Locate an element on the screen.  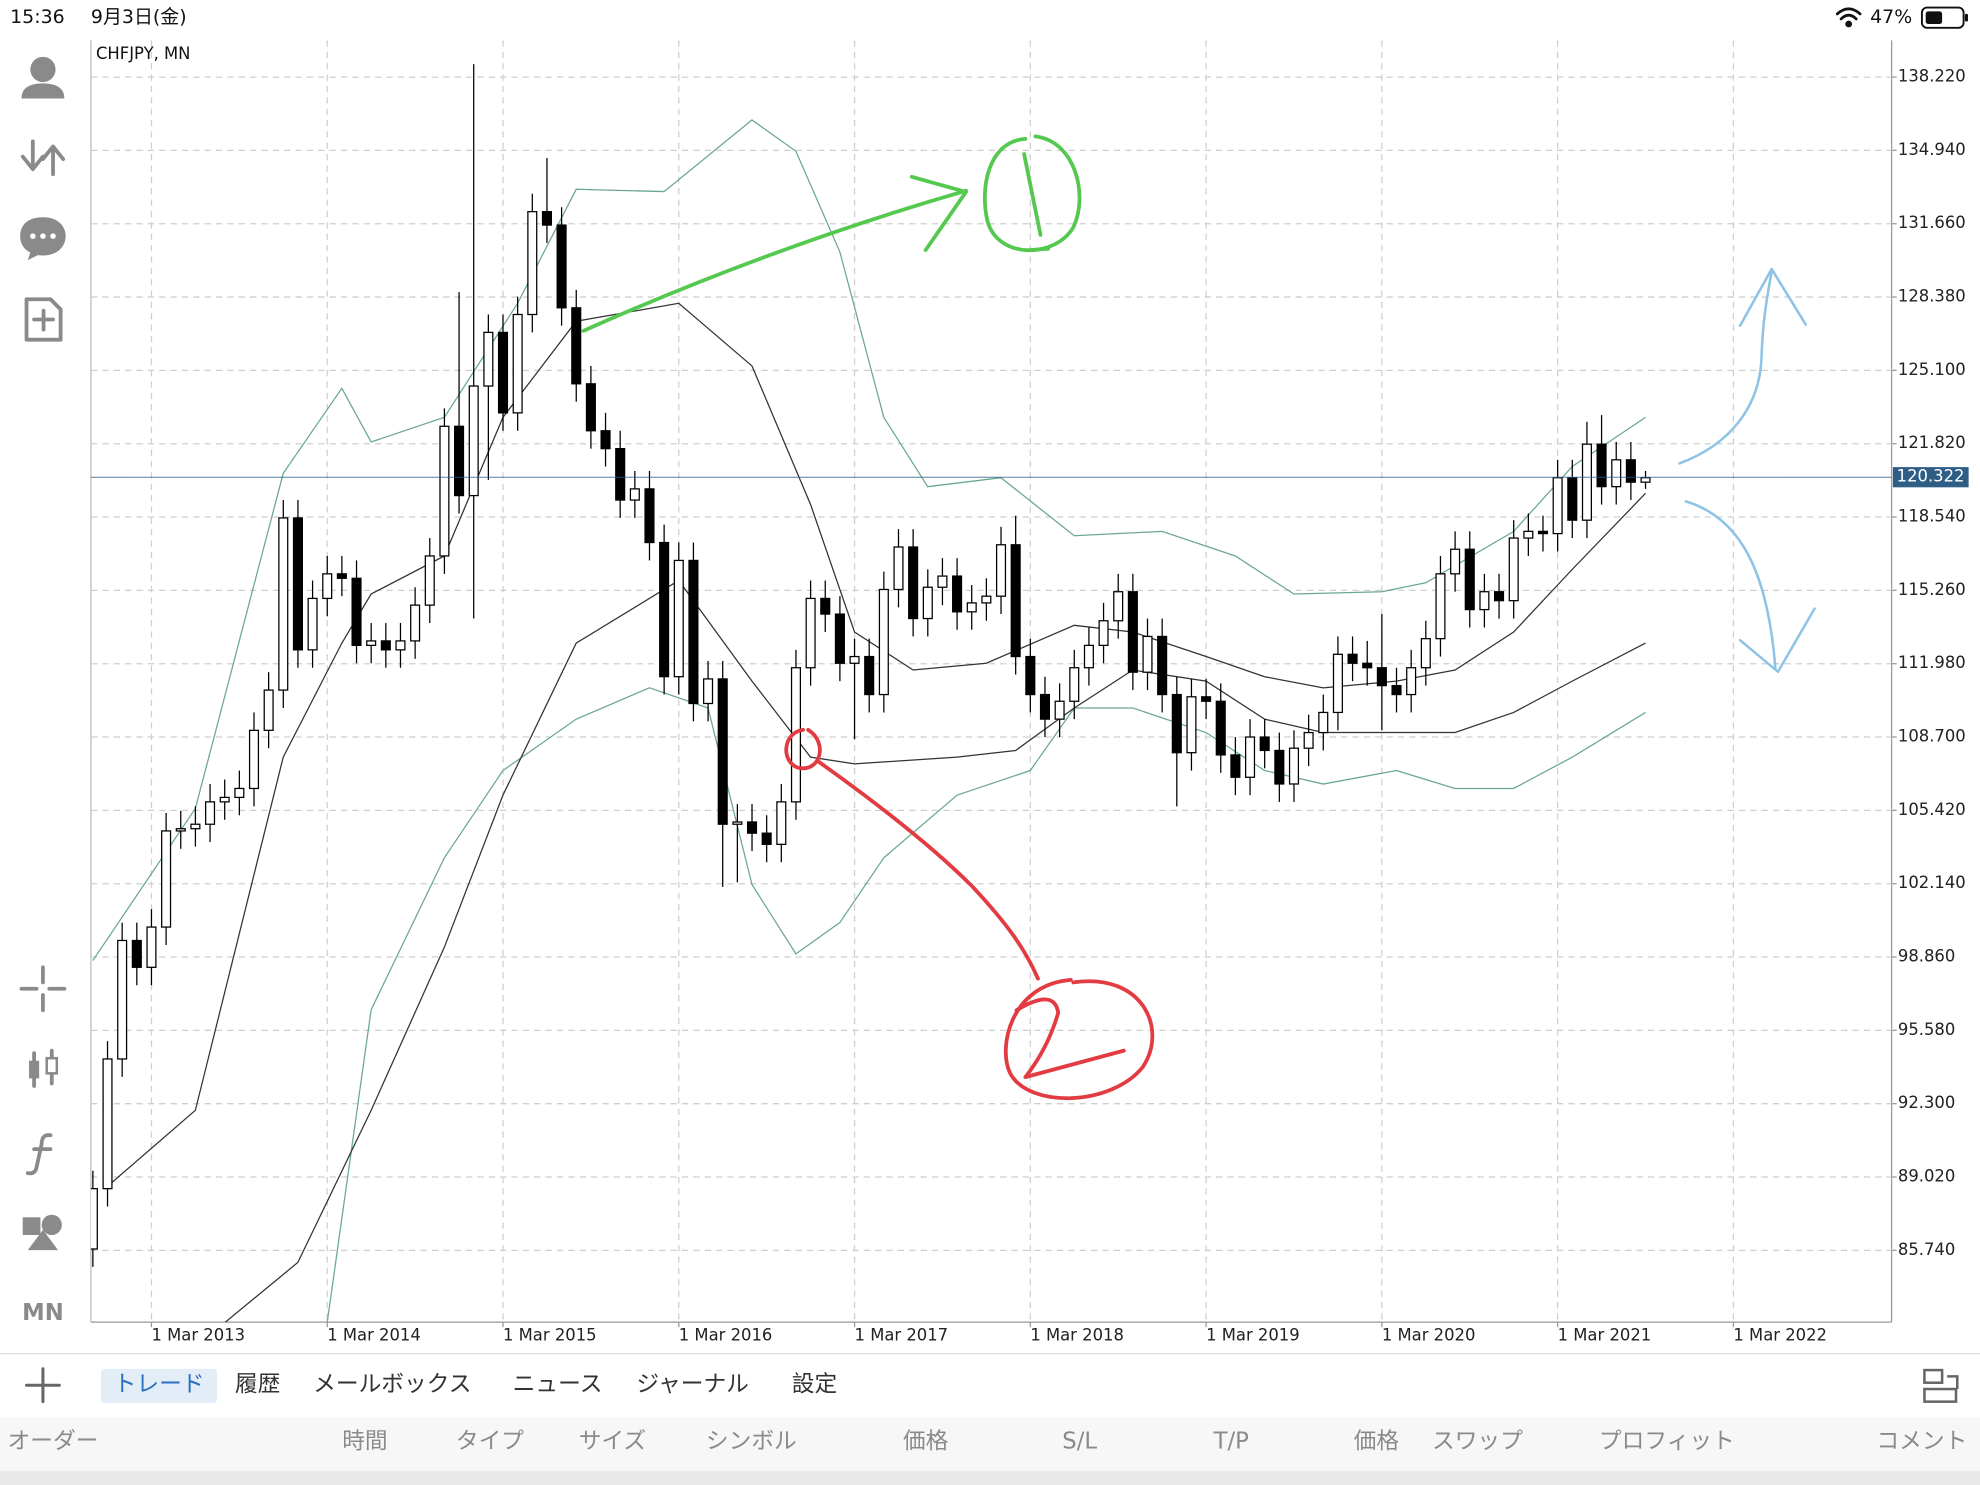
tab: ニュース is located at coordinates (558, 1385).